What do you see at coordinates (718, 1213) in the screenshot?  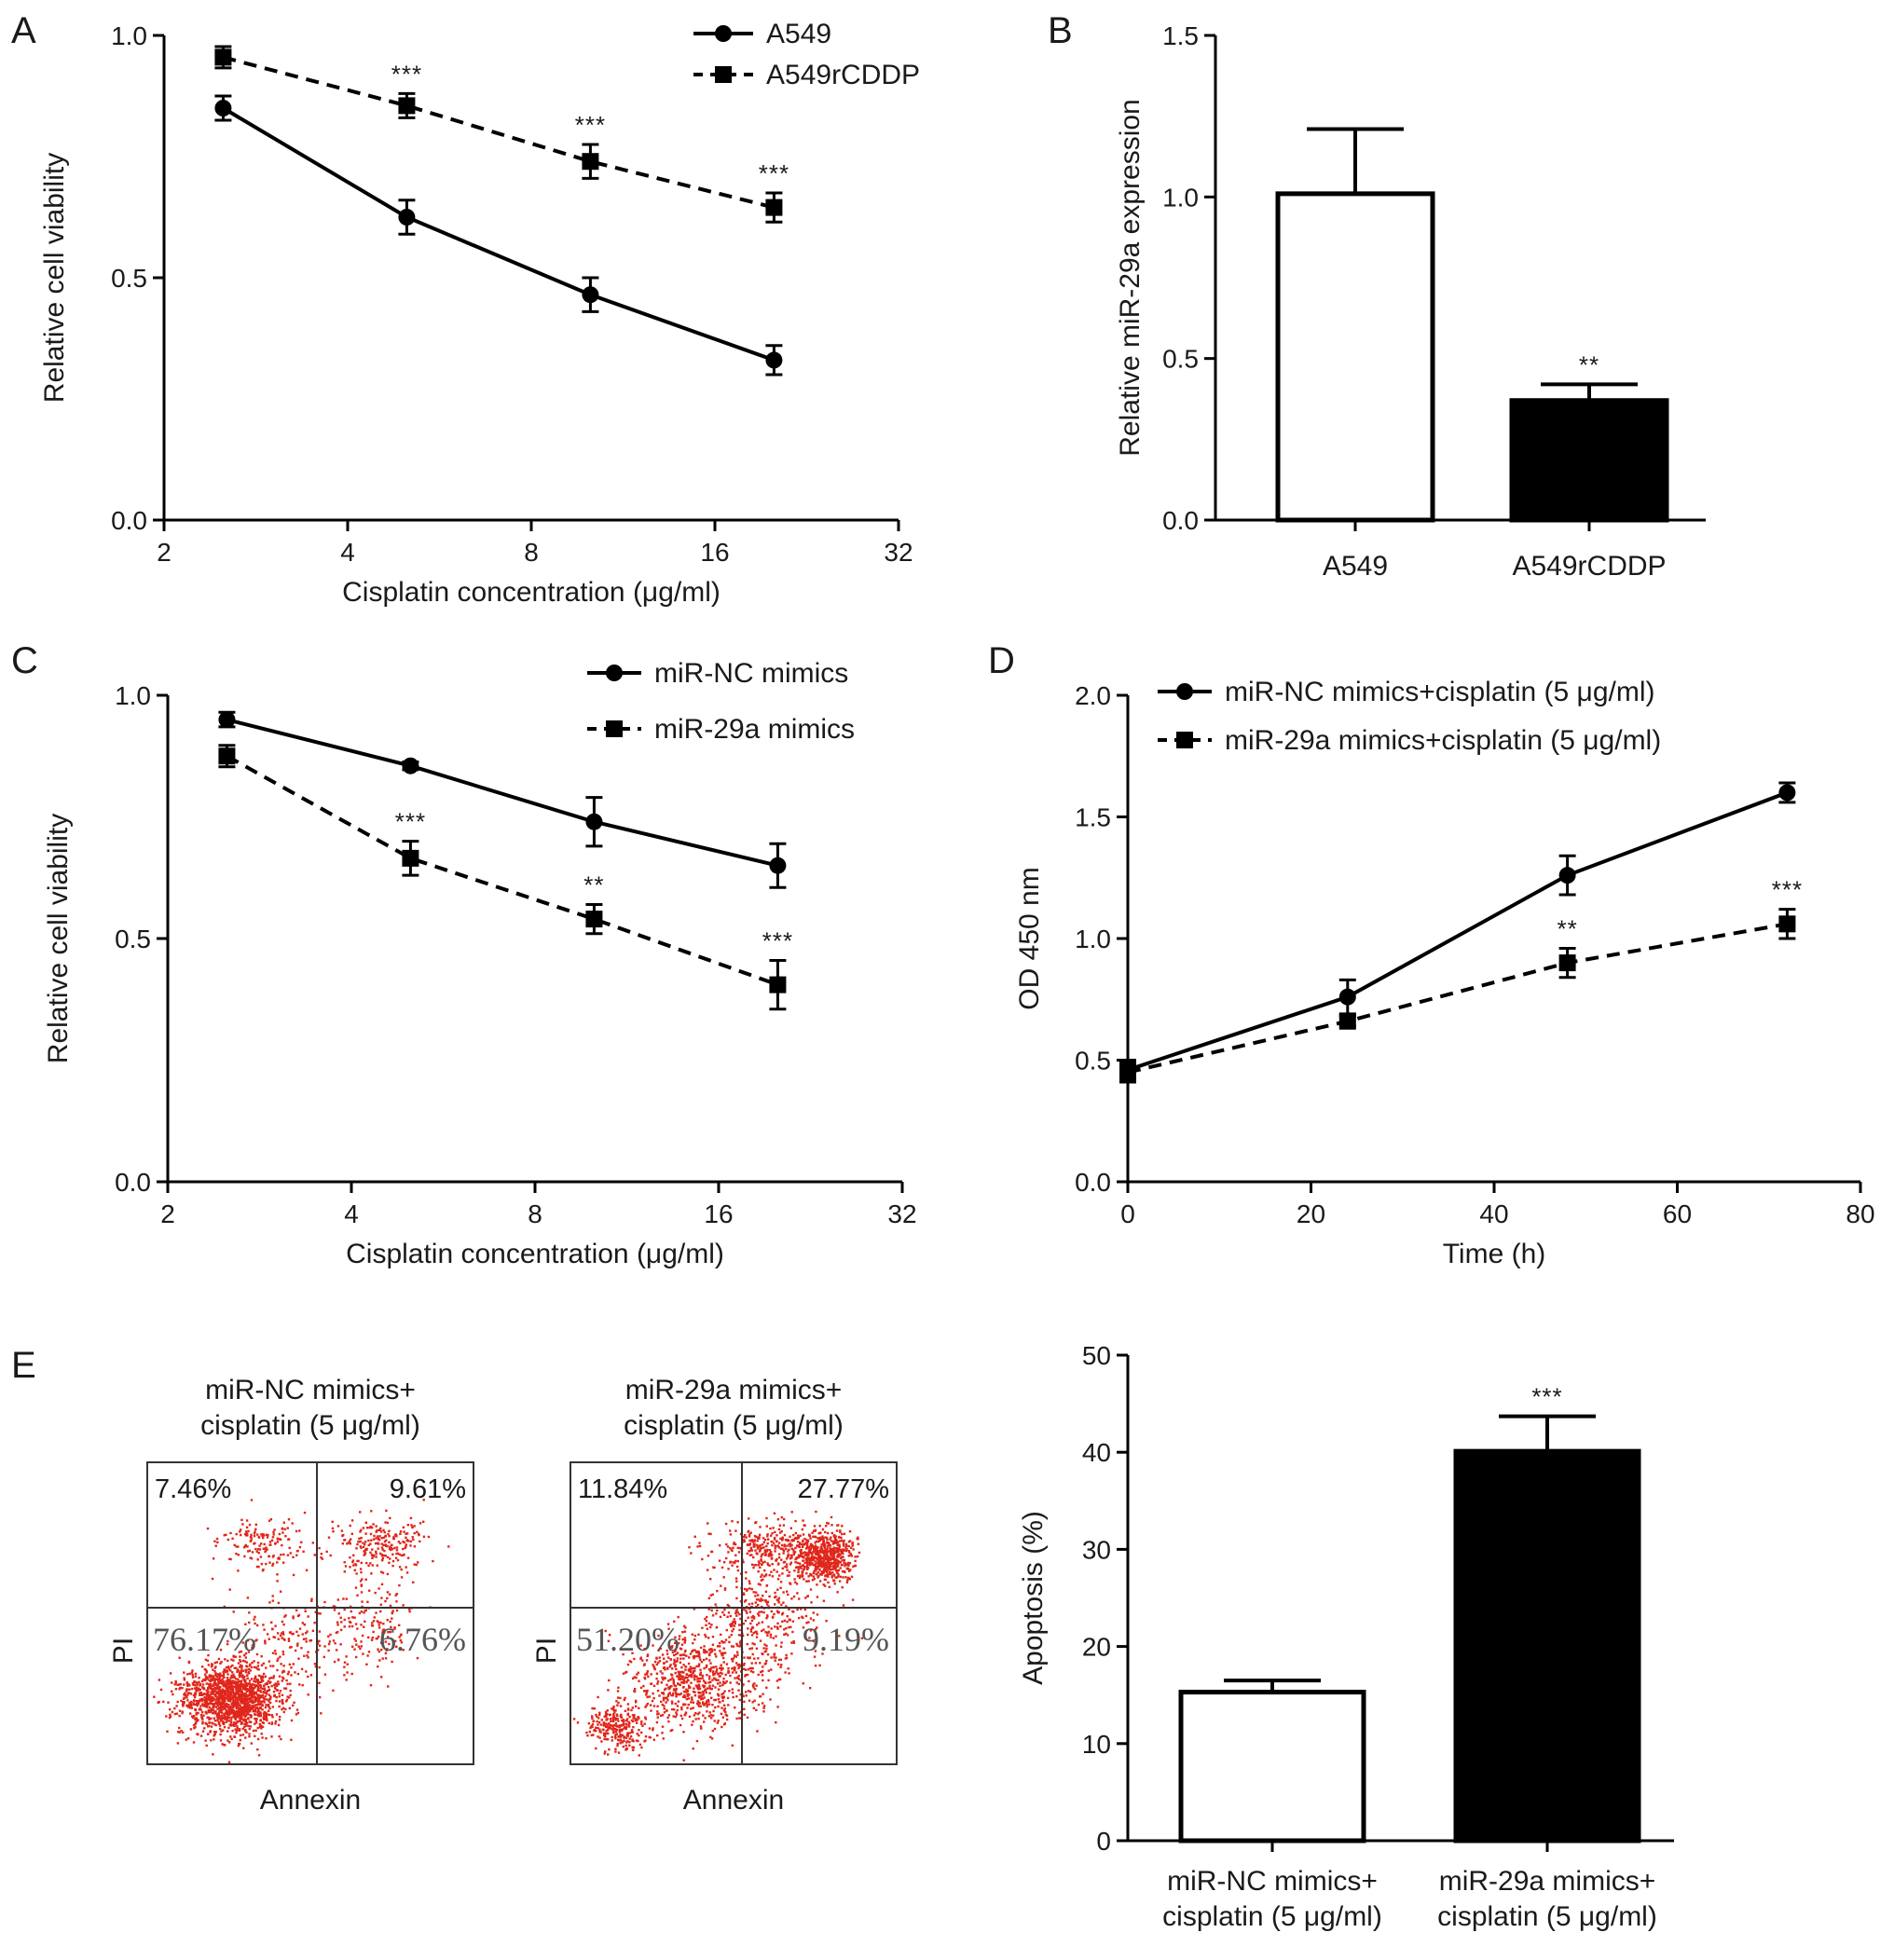 I see `x-tick-label: 16` at bounding box center [718, 1213].